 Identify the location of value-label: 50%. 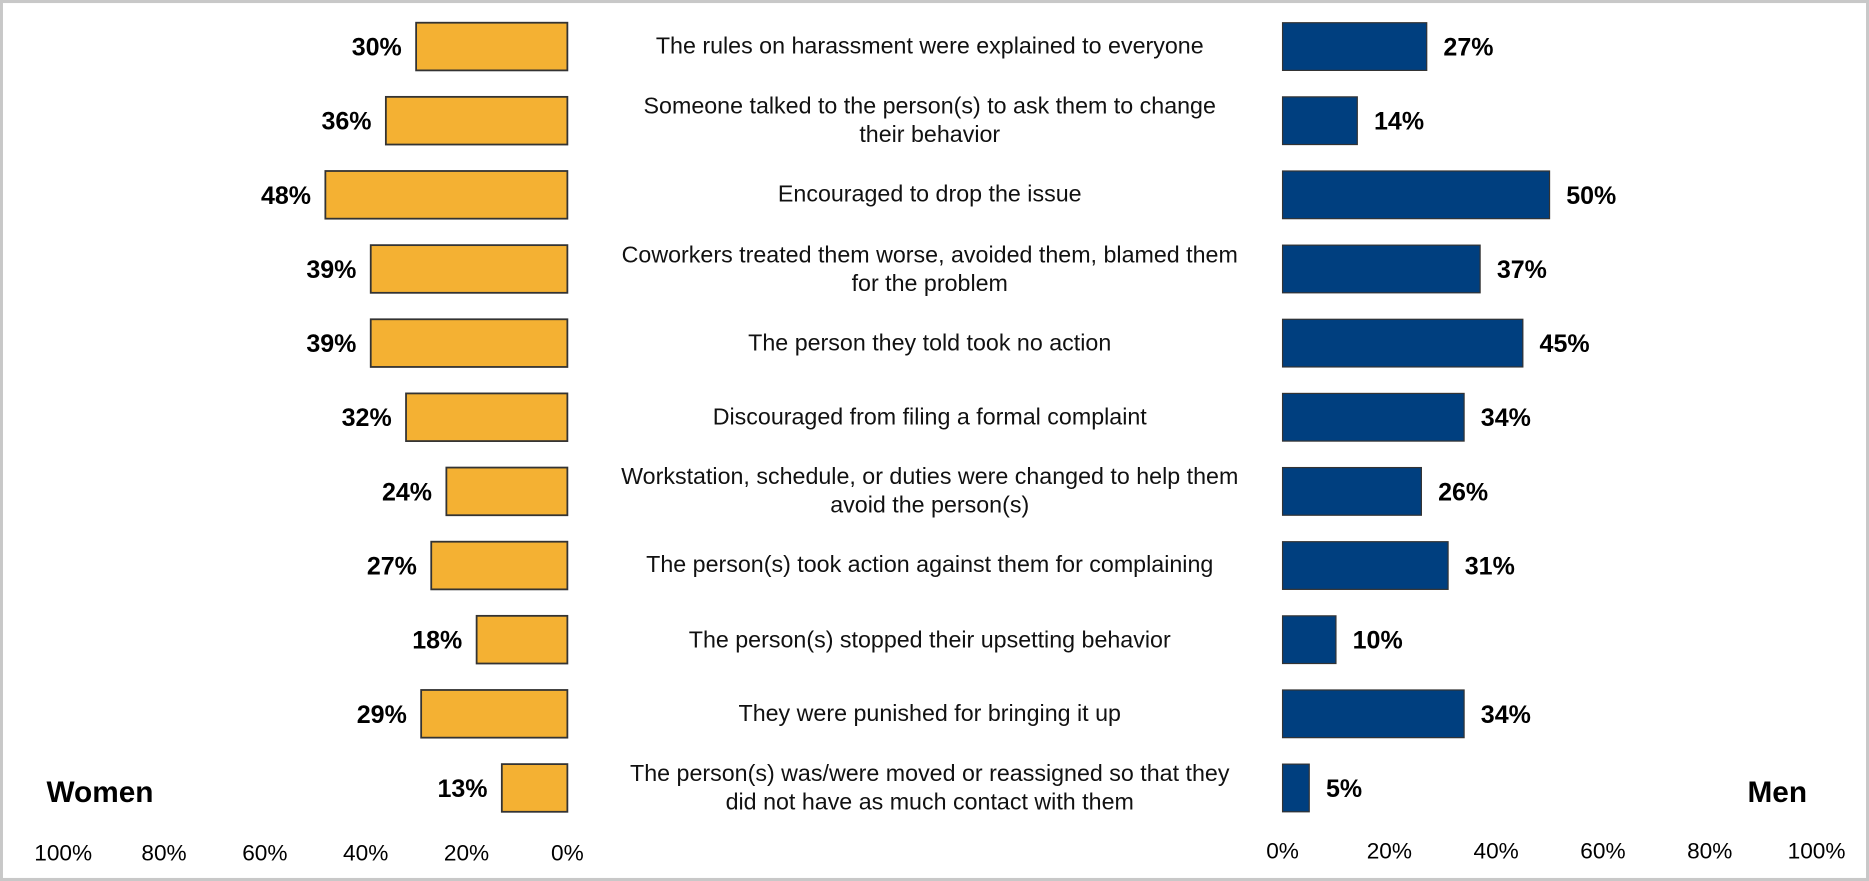
(1591, 196).